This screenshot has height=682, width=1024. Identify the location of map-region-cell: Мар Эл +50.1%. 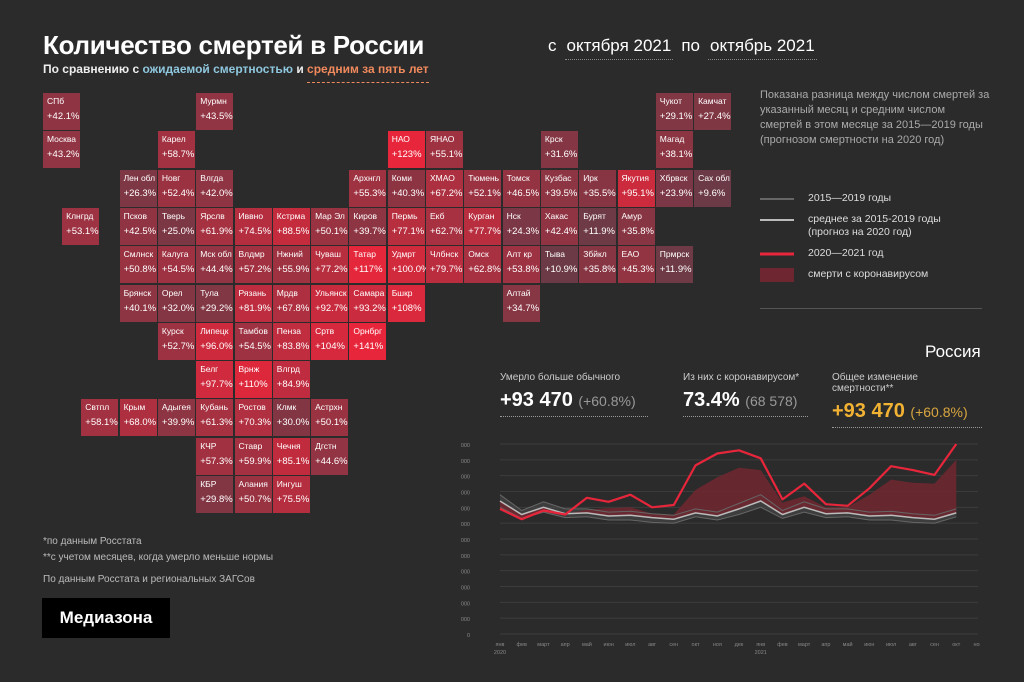
(330, 226).